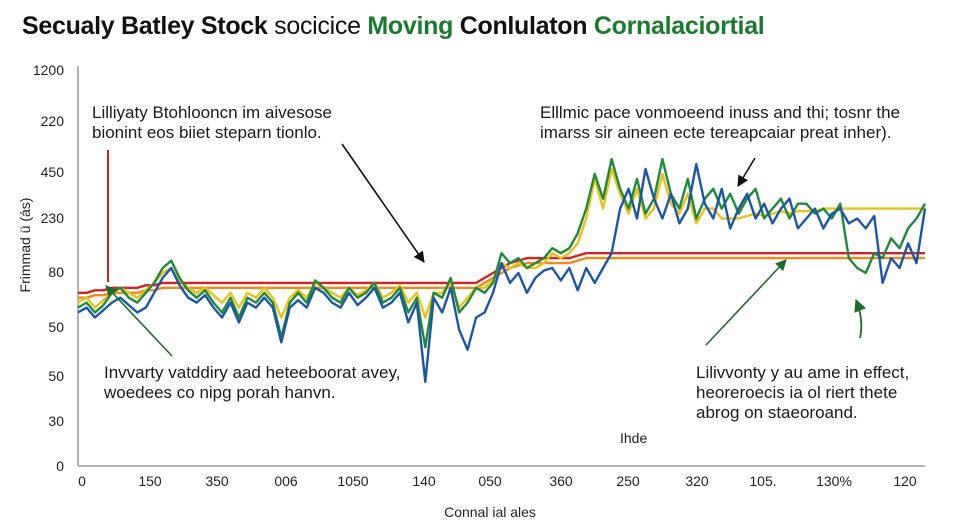 Image resolution: width=960 pixels, height=528 pixels. What do you see at coordinates (410, 26) in the screenshot?
I see `title-part-3: Moving` at bounding box center [410, 26].